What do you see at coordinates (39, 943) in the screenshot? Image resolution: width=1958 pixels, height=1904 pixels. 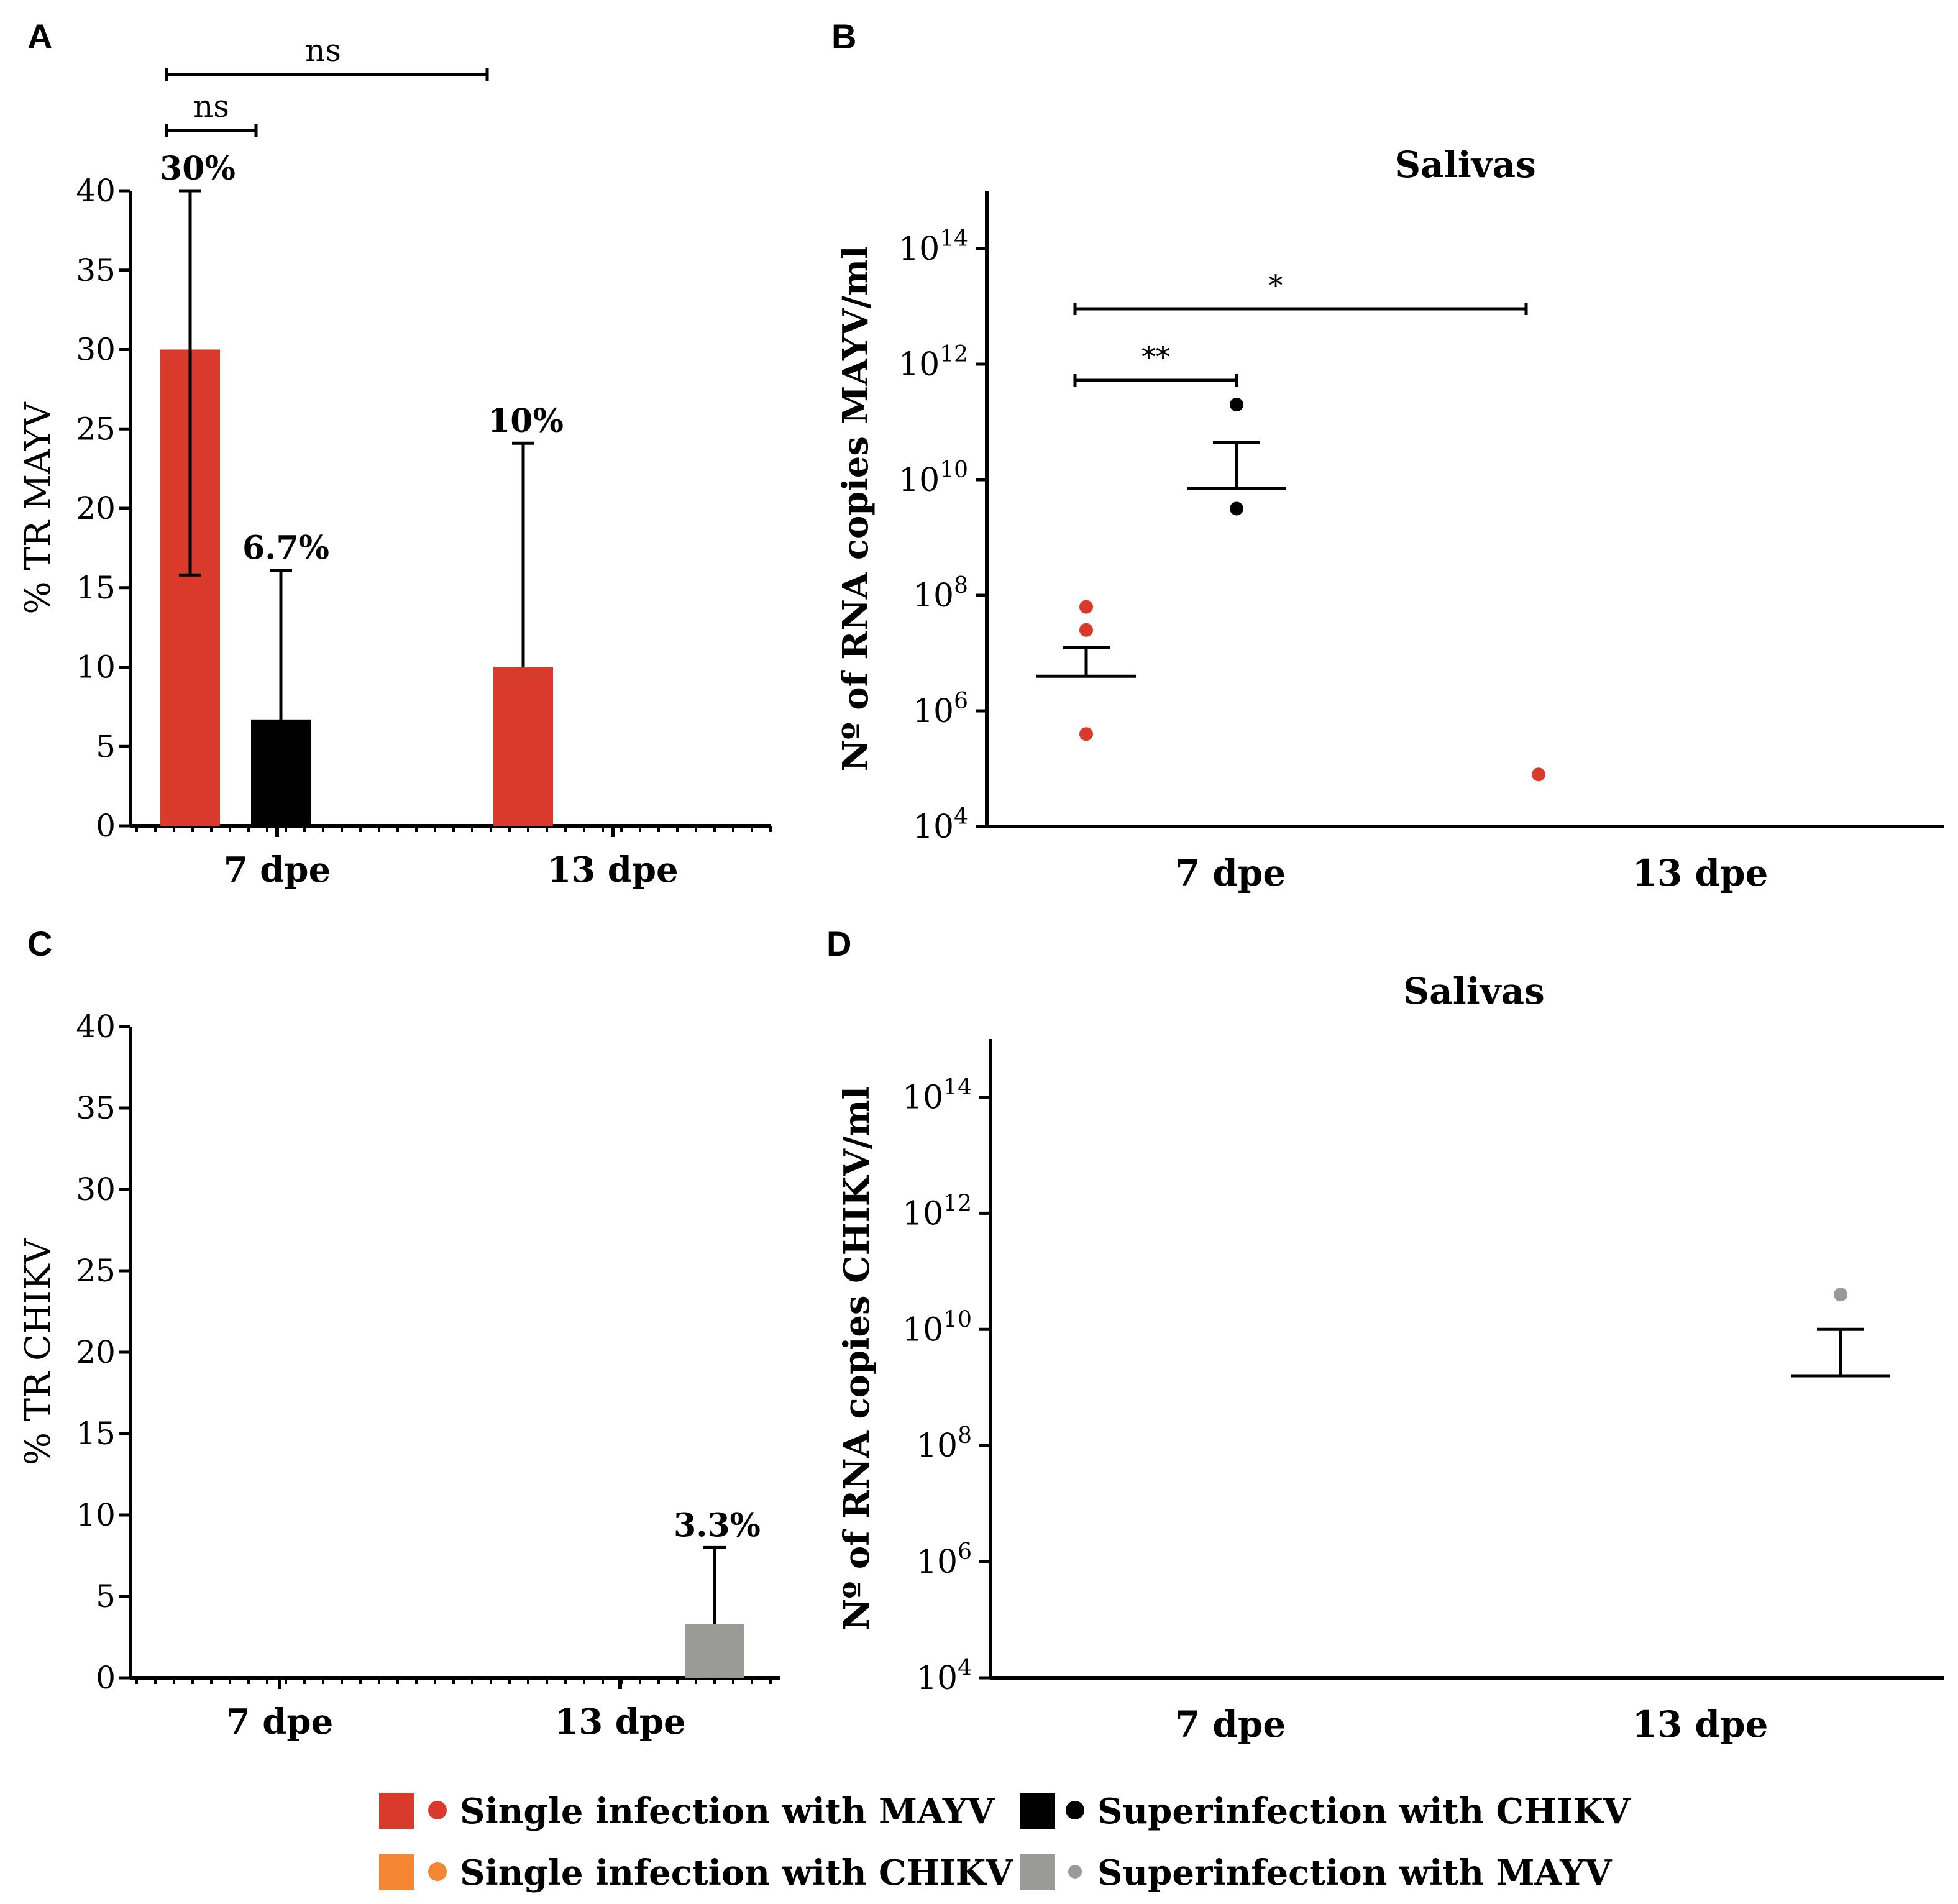 I see `panel-letter-c: C` at bounding box center [39, 943].